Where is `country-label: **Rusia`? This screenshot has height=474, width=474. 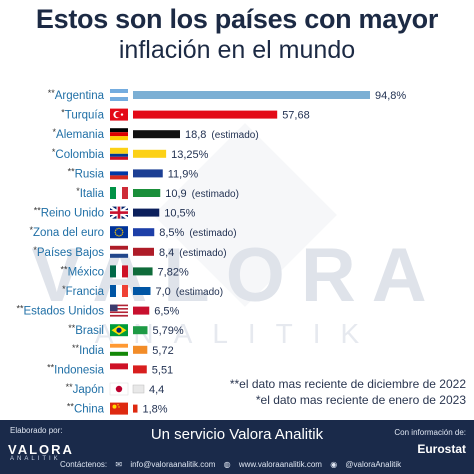 country-label: **Rusia is located at coordinates (86, 173).